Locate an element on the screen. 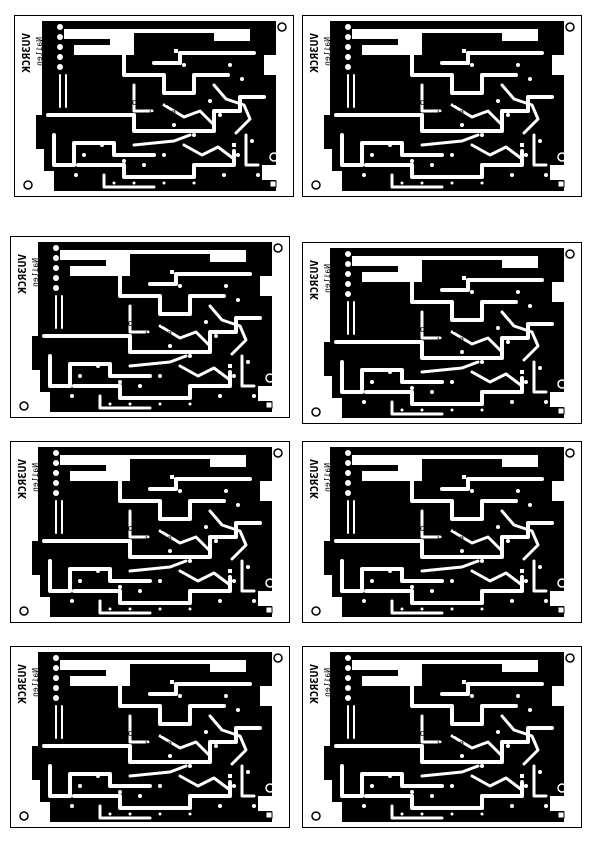 This screenshot has height=842, width=595. pcb-board-8: VU3RCK Nailen Power Supply Board is located at coordinates (442, 737).